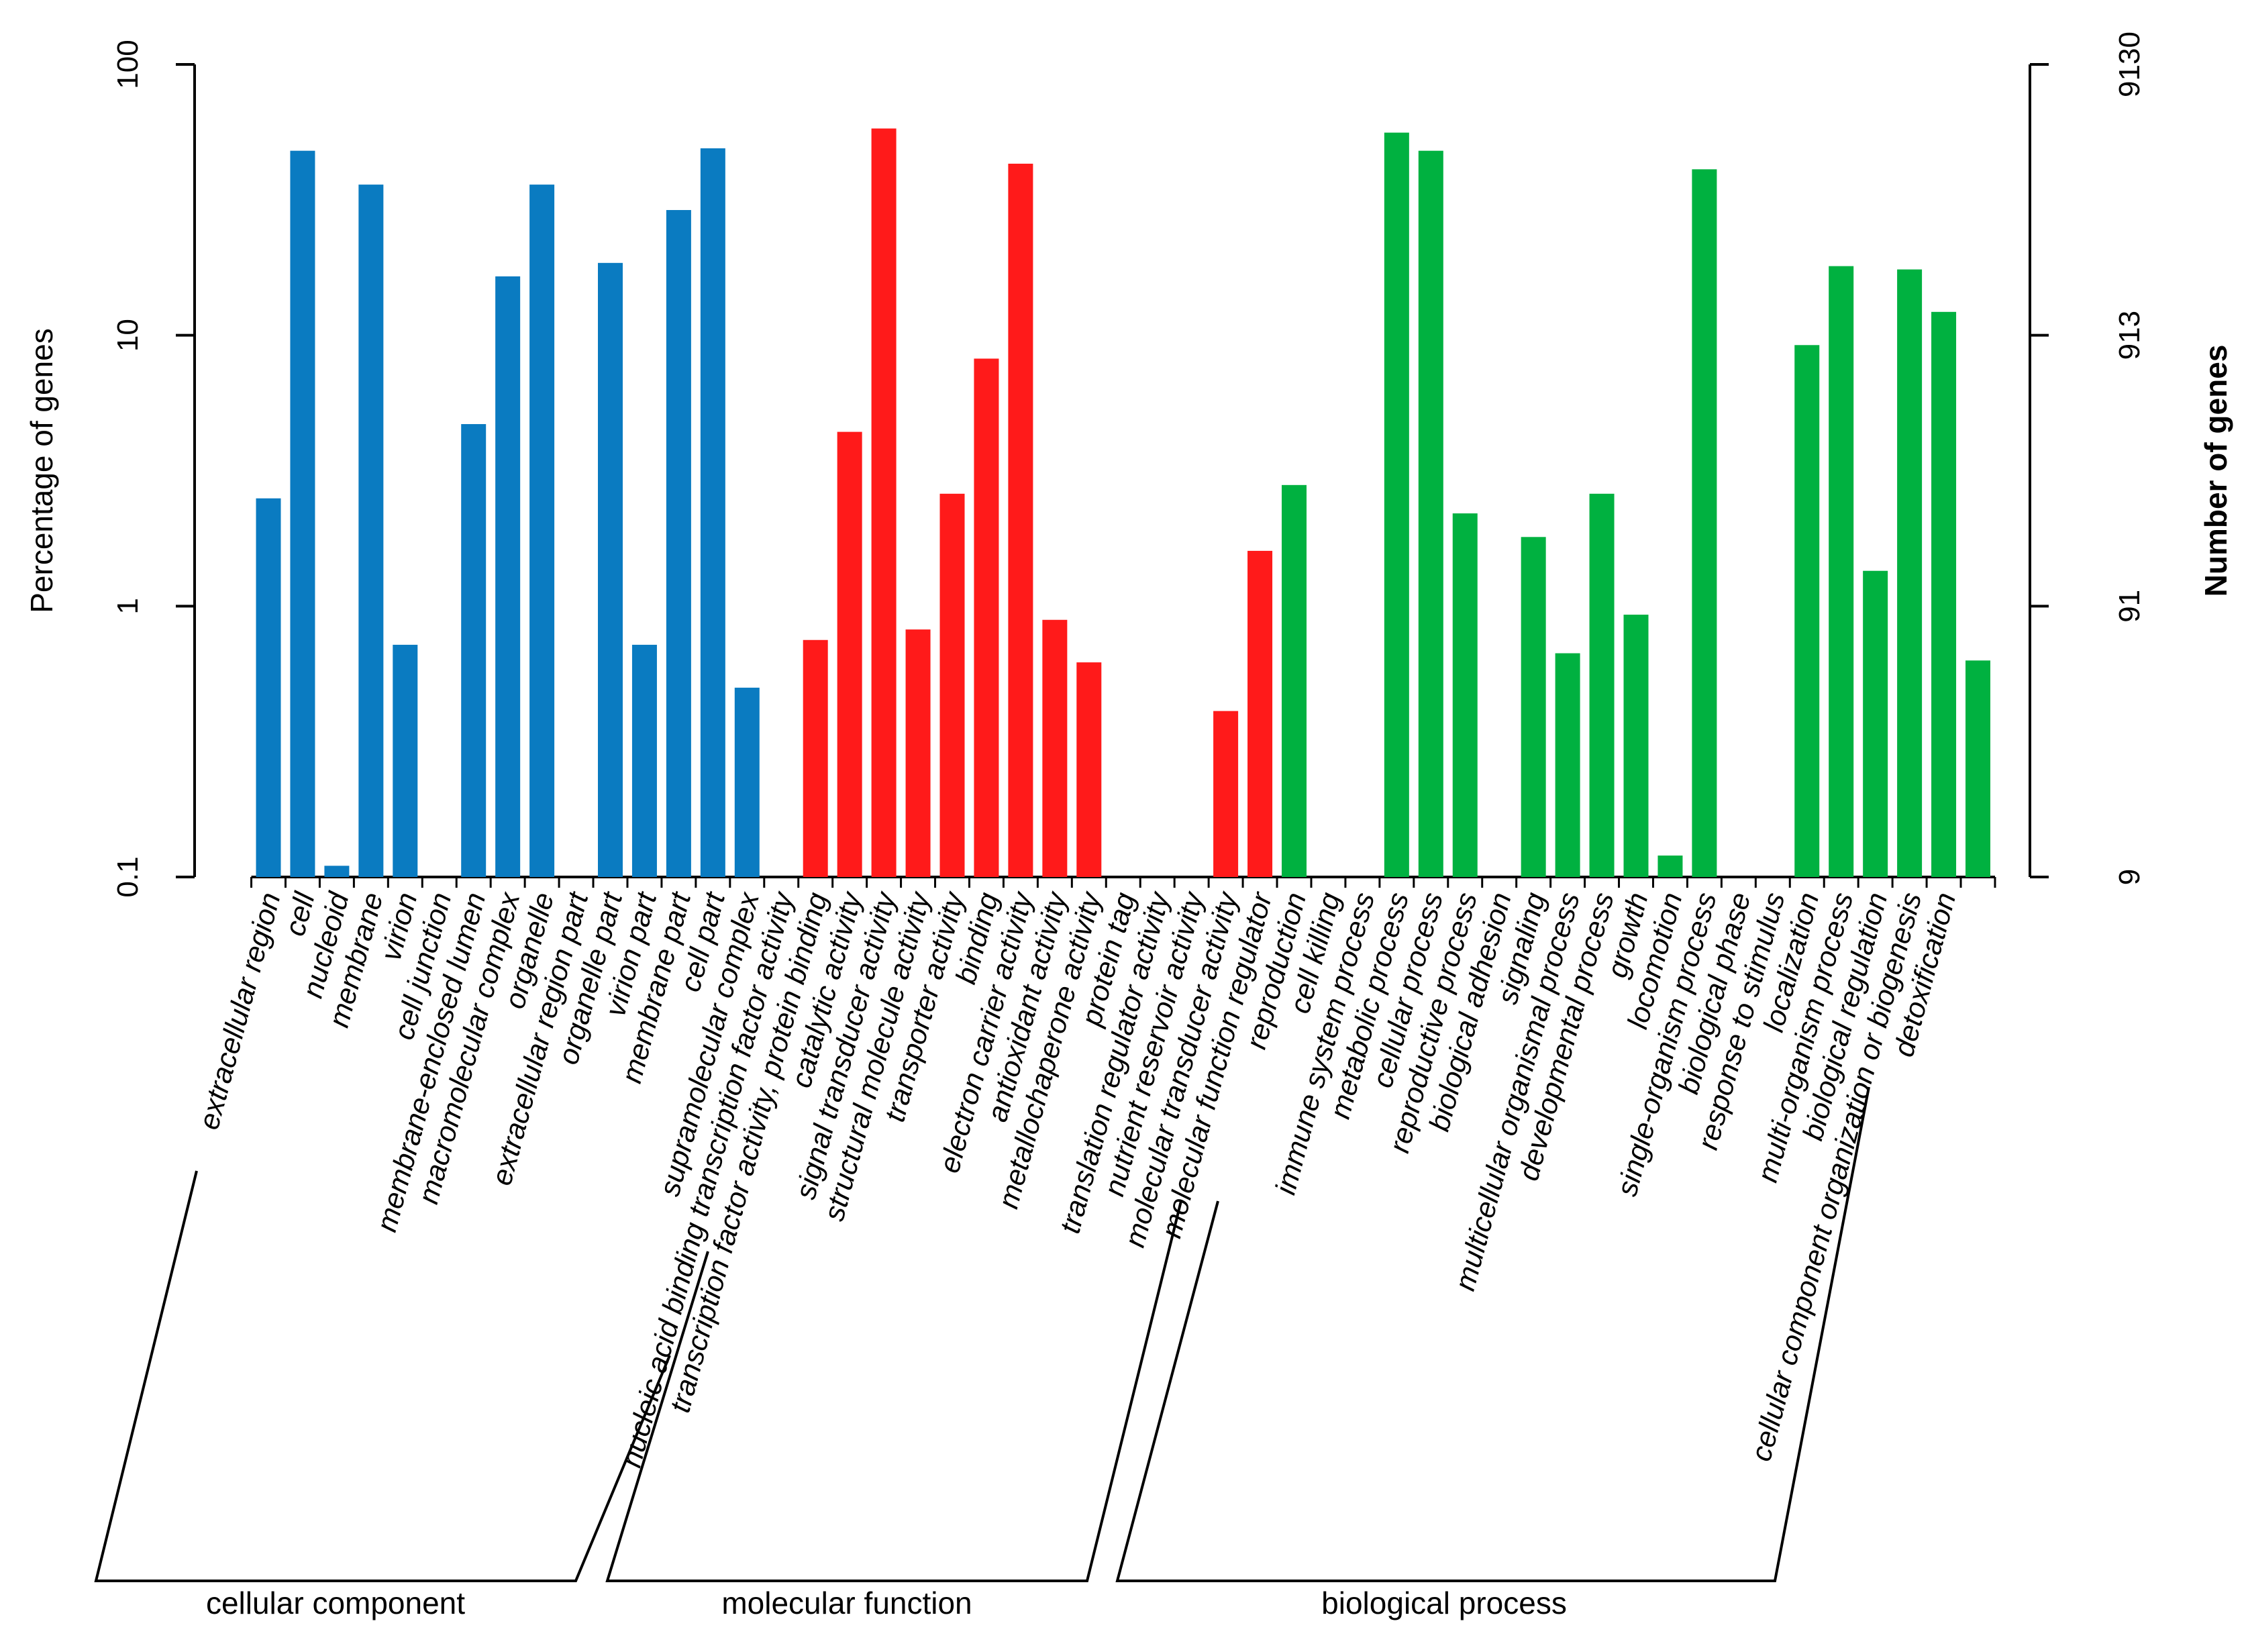 The width and height of the screenshot is (2246, 1652). Describe the element at coordinates (2129, 606) in the screenshot. I see `y2-tick-label: 91` at that location.